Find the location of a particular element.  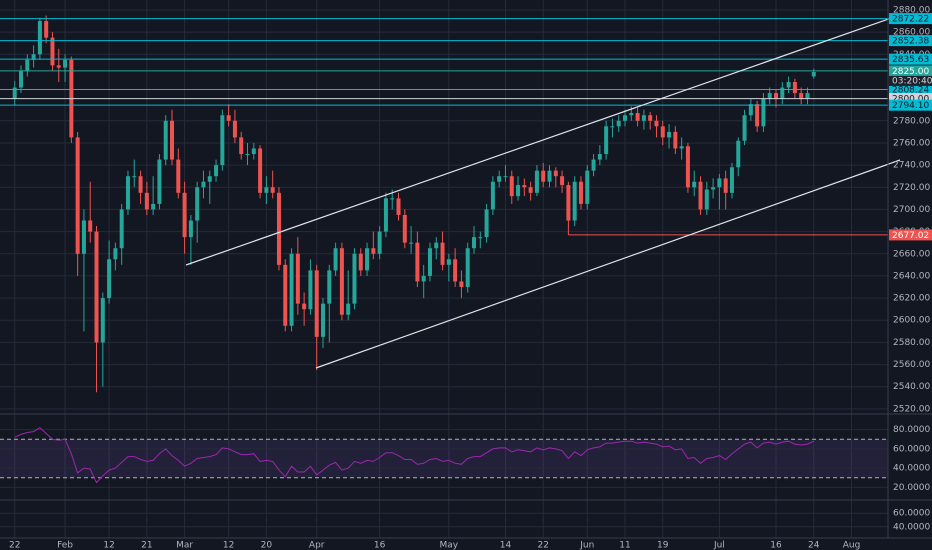

x-tick-label: 16 is located at coordinates (380, 545).